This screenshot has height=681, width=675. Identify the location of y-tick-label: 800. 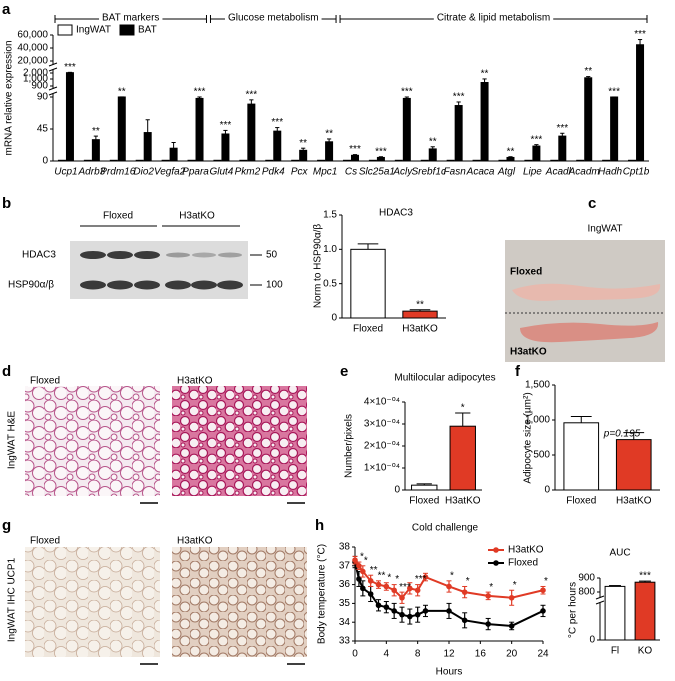
(586, 592).